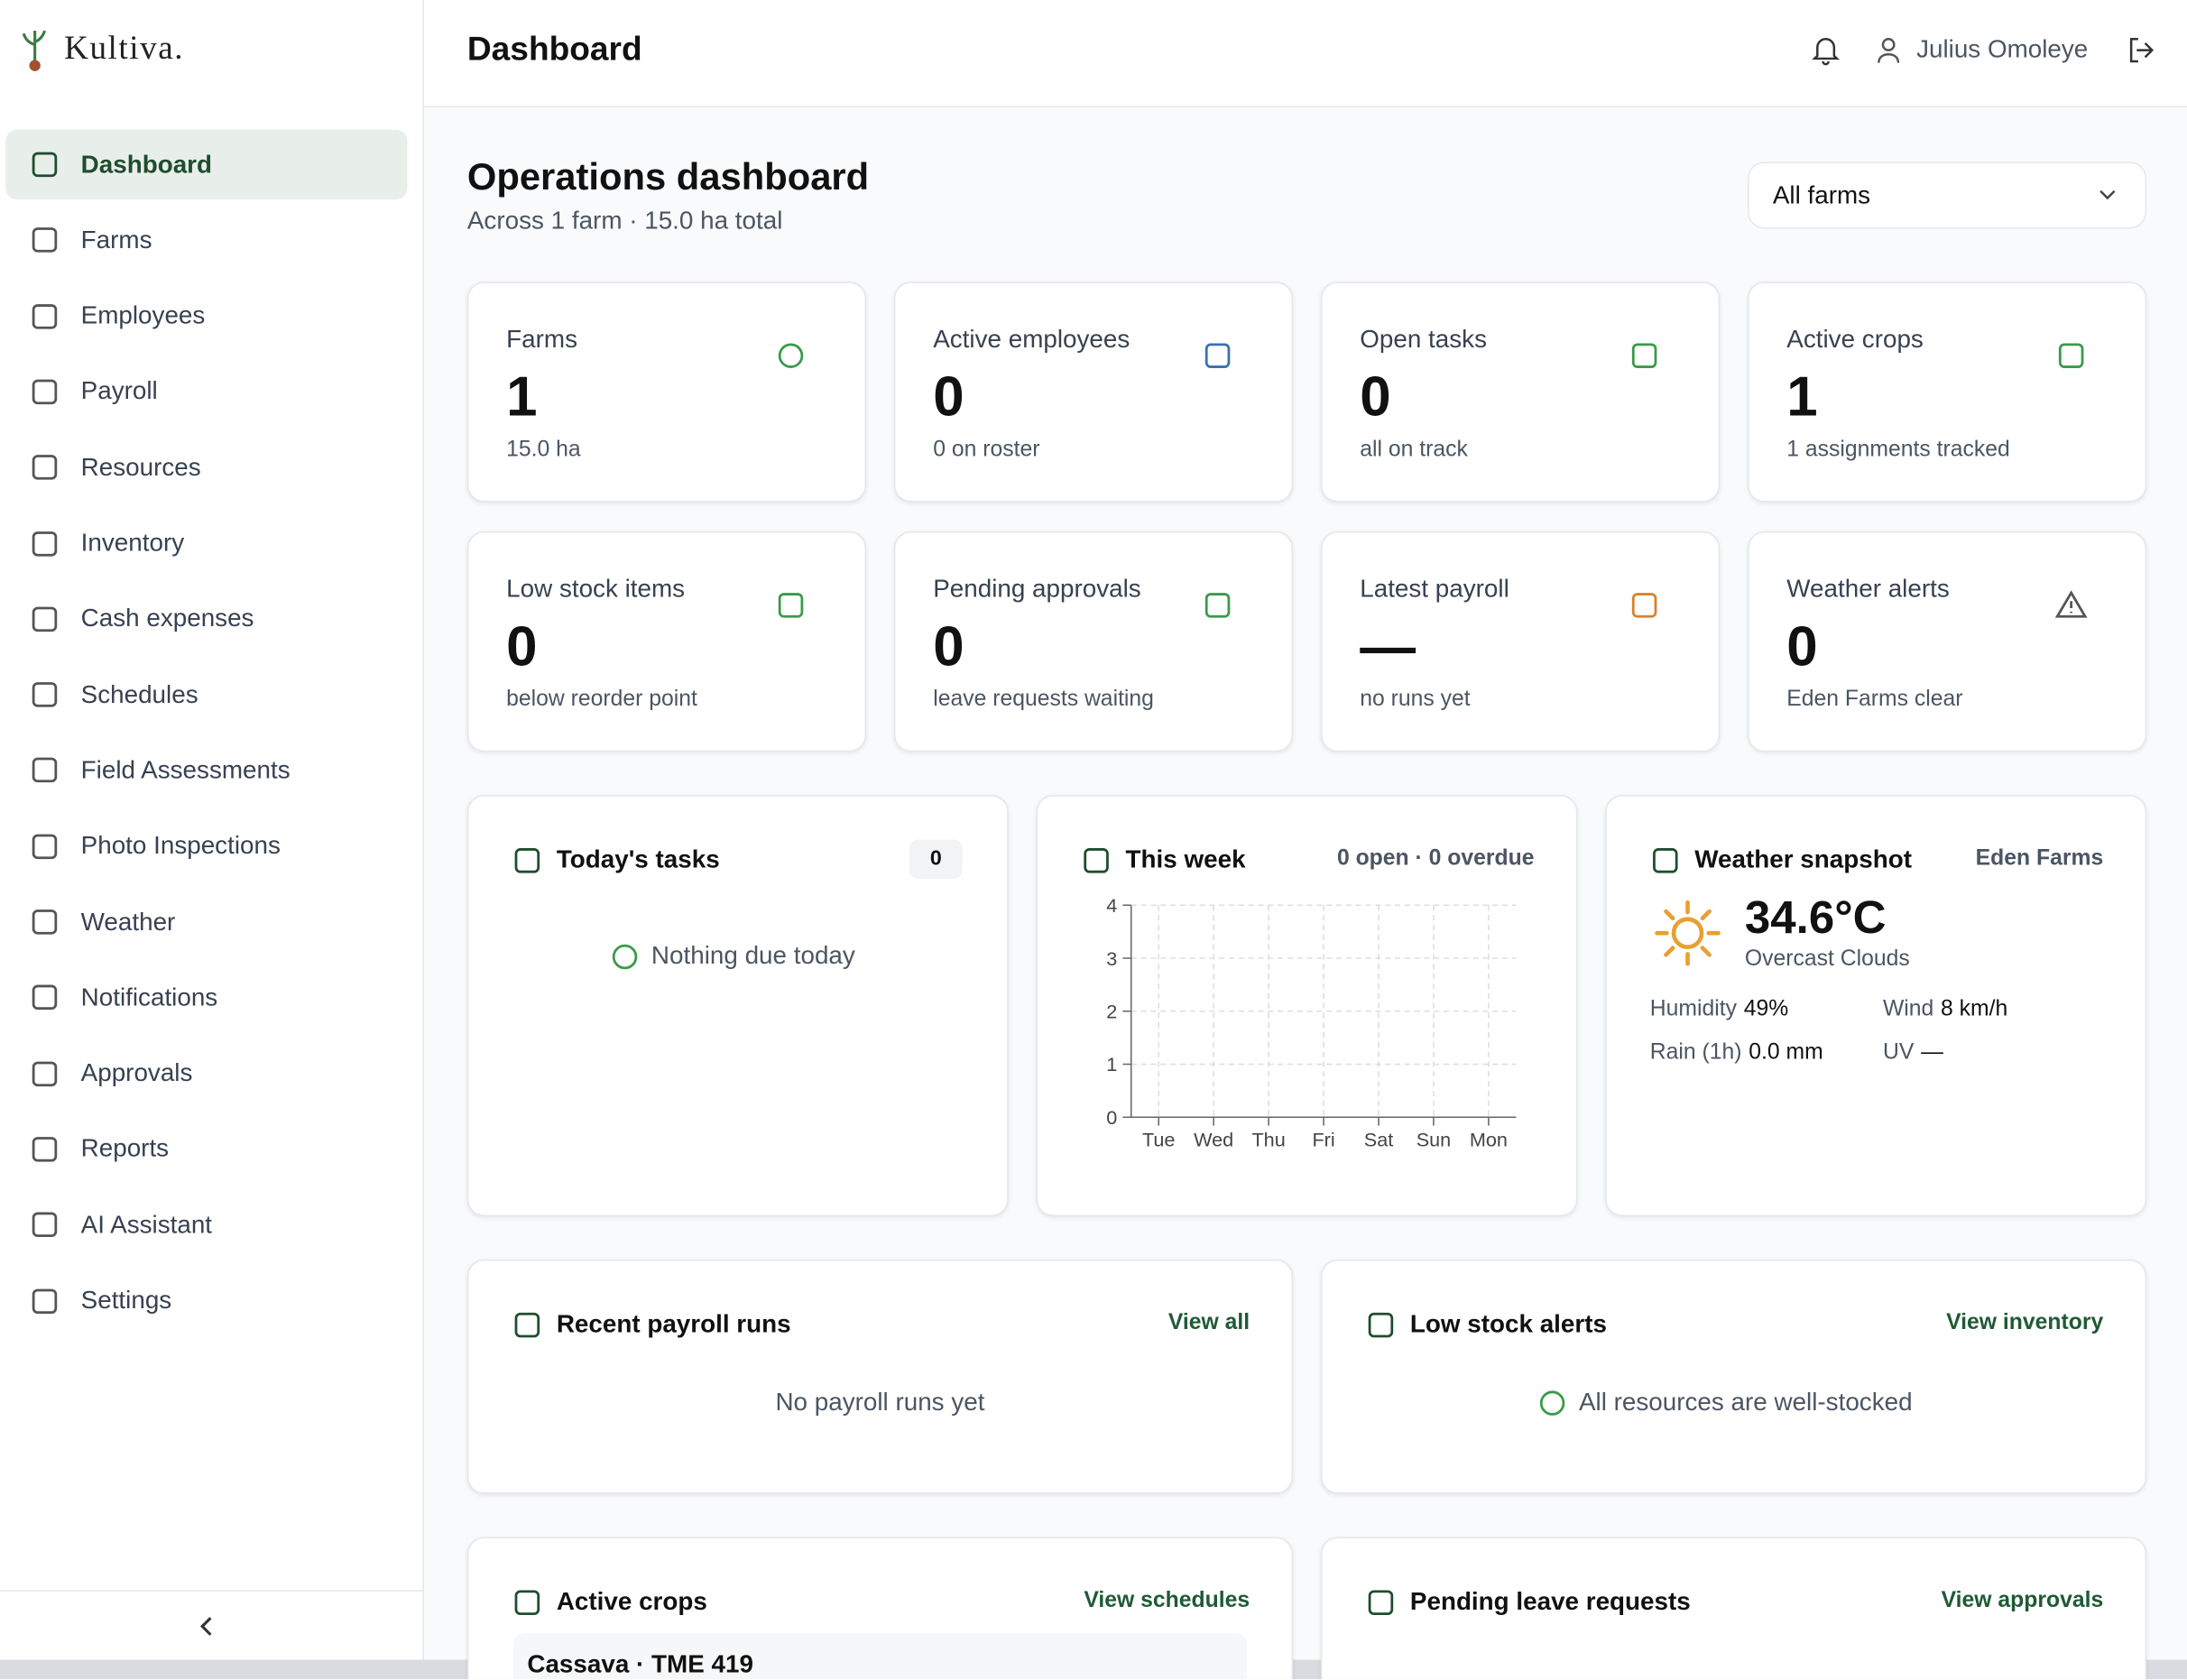 The width and height of the screenshot is (2187, 1680). Describe the element at coordinates (1111, 1117) in the screenshot. I see `y-tick-label: 0` at that location.